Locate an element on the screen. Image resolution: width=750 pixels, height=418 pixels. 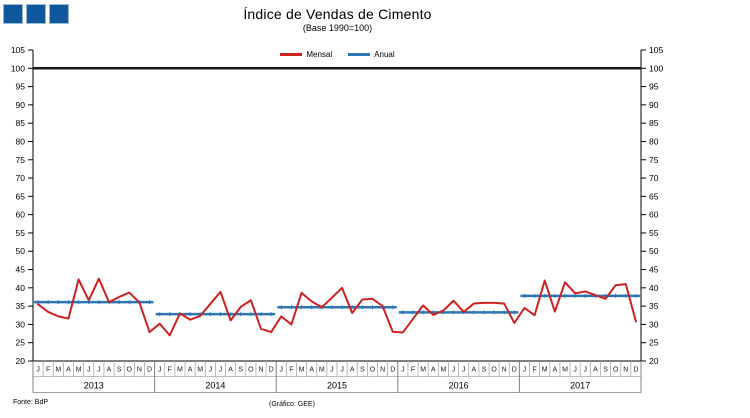
svg-text: 75 is located at coordinates (654, 160).